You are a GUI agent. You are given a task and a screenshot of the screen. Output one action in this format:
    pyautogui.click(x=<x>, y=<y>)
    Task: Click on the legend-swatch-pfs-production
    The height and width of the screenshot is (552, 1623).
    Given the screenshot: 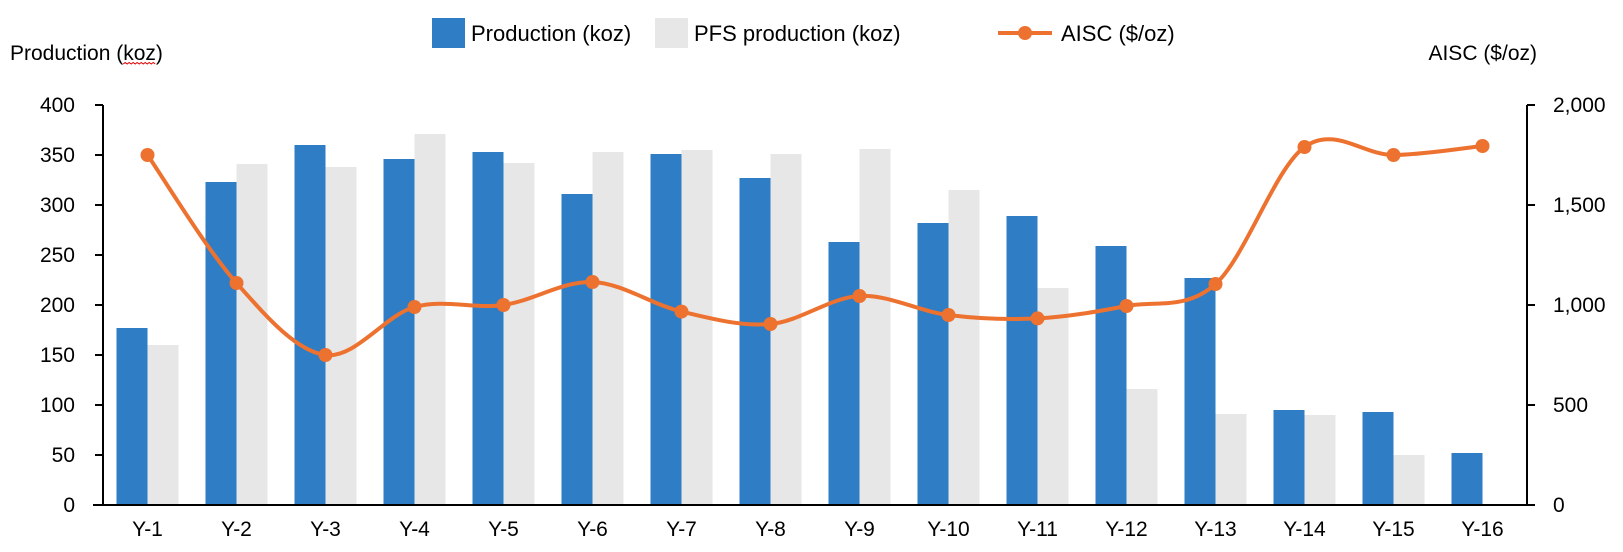 What is the action you would take?
    pyautogui.click(x=671, y=33)
    